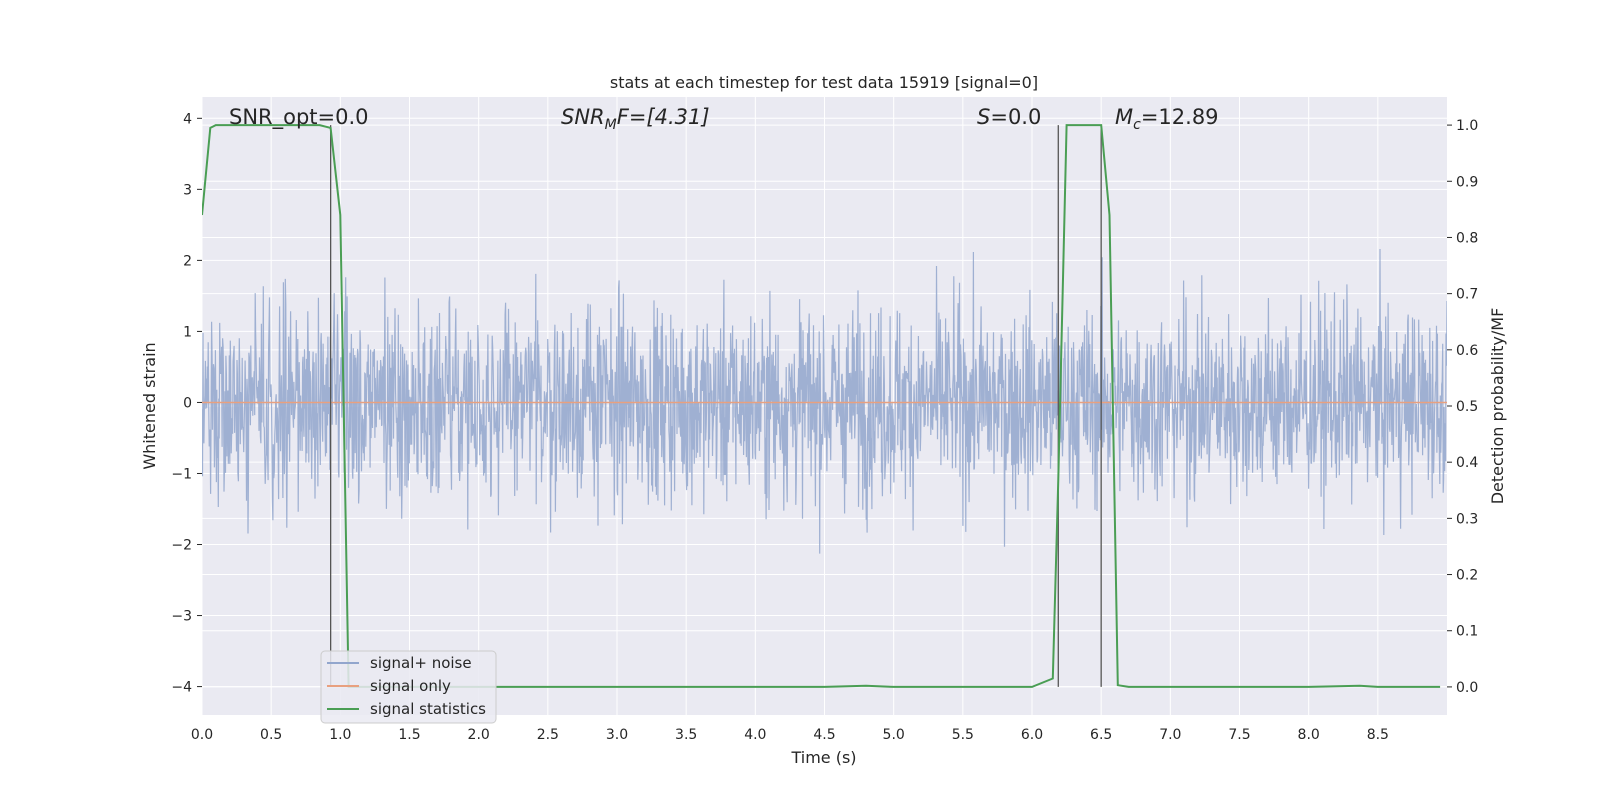 This screenshot has width=1600, height=800. What do you see at coordinates (1124, 117) in the screenshot?
I see `mc-label: M` at bounding box center [1124, 117].